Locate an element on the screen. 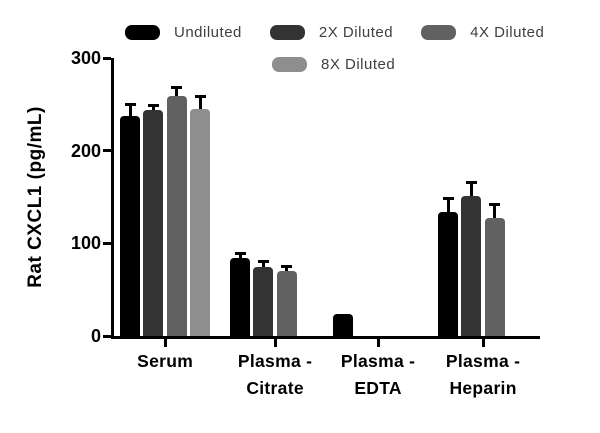  y-tick-label: 0 is located at coordinates (95, 336).